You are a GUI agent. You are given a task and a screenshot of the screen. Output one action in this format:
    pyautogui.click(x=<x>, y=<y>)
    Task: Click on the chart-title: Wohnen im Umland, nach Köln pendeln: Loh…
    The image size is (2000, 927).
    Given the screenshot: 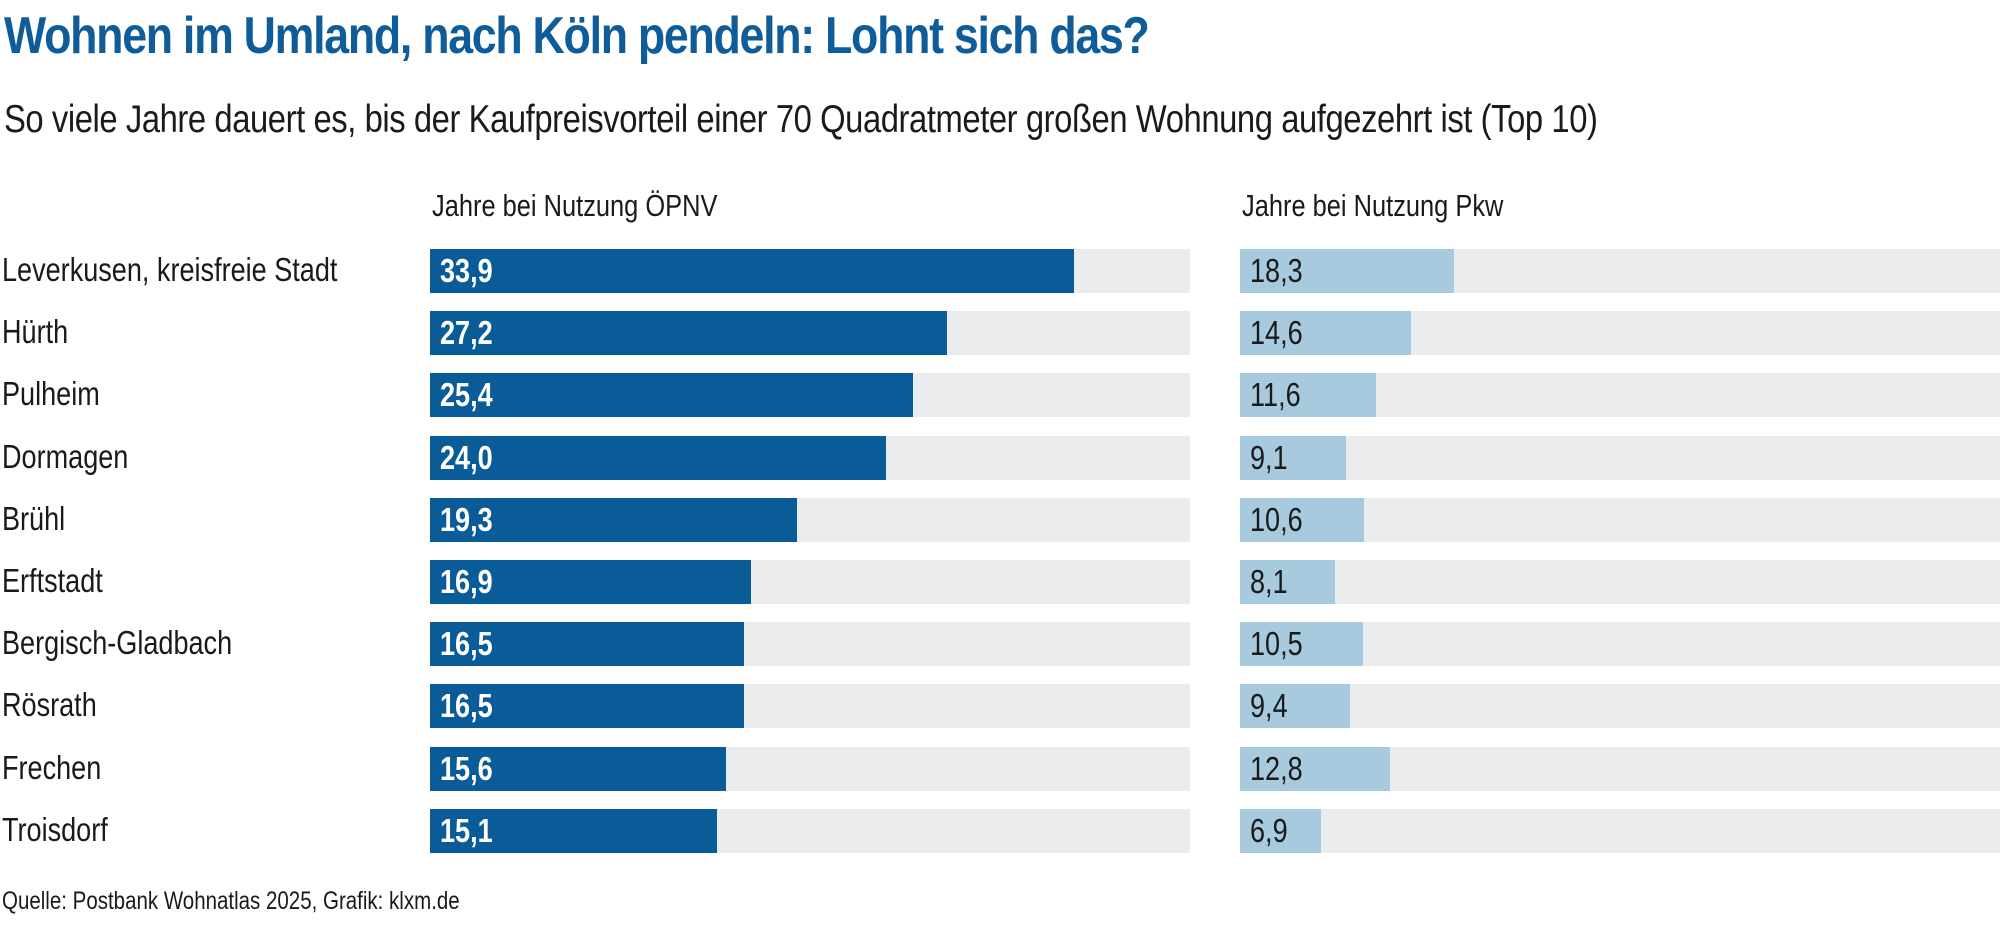 What is the action you would take?
    pyautogui.click(x=577, y=36)
    